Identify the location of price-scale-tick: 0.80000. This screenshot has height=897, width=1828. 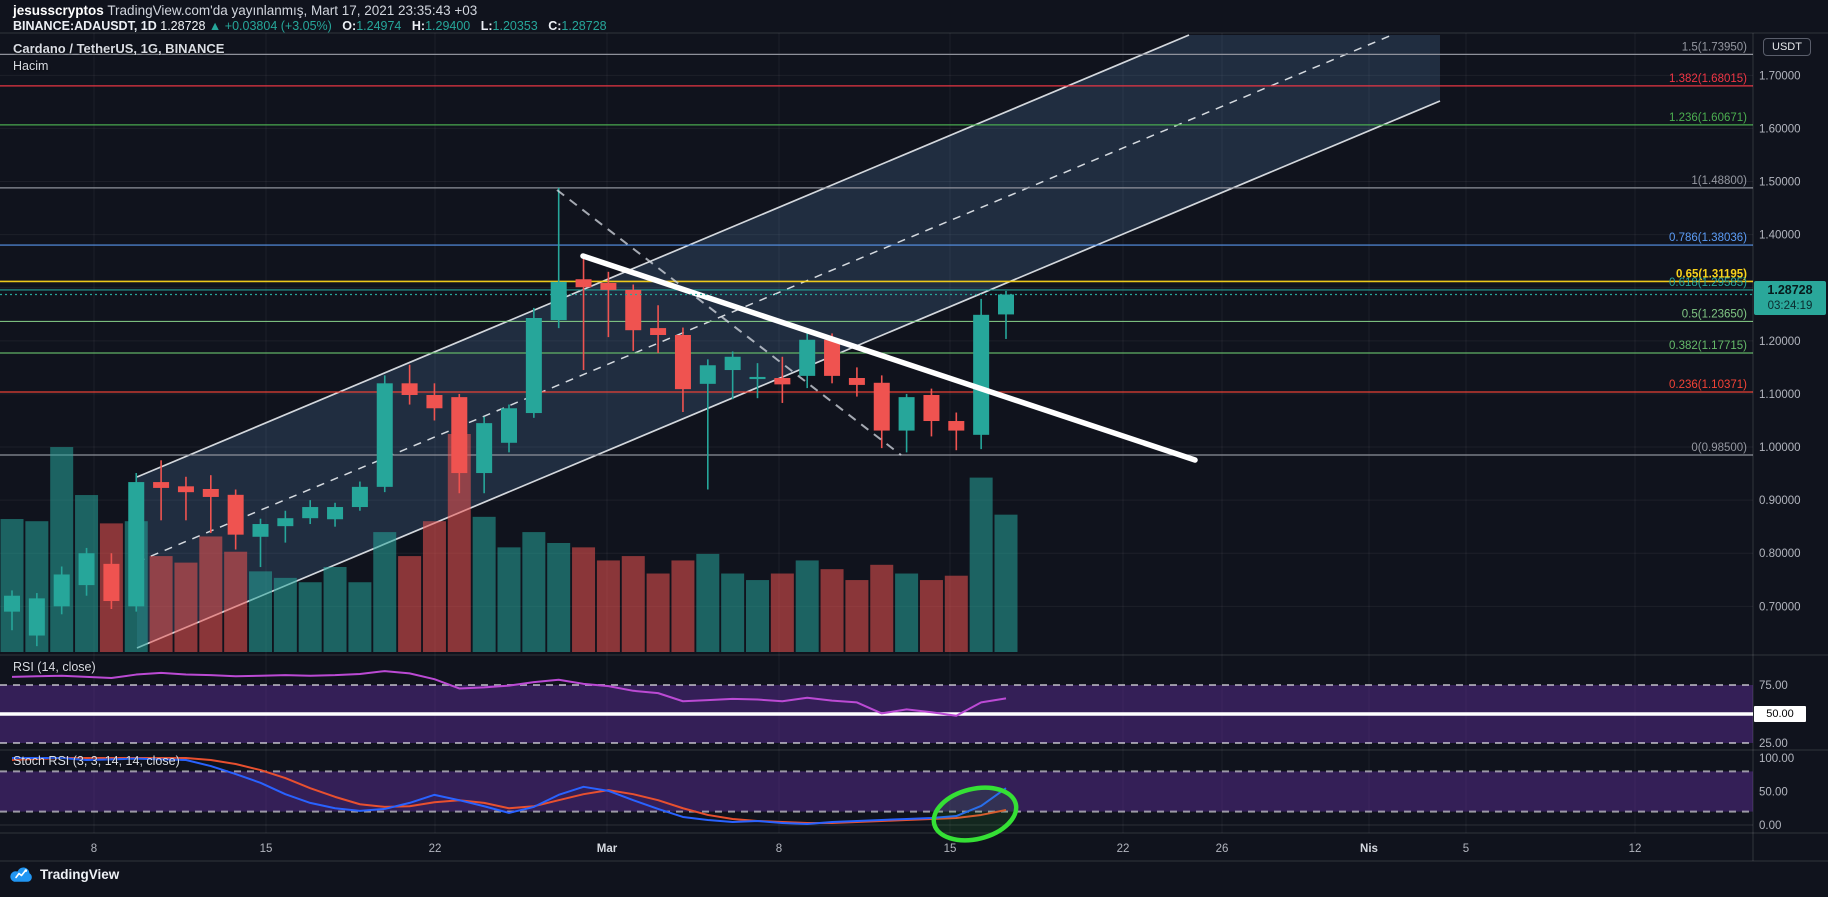
(1780, 554).